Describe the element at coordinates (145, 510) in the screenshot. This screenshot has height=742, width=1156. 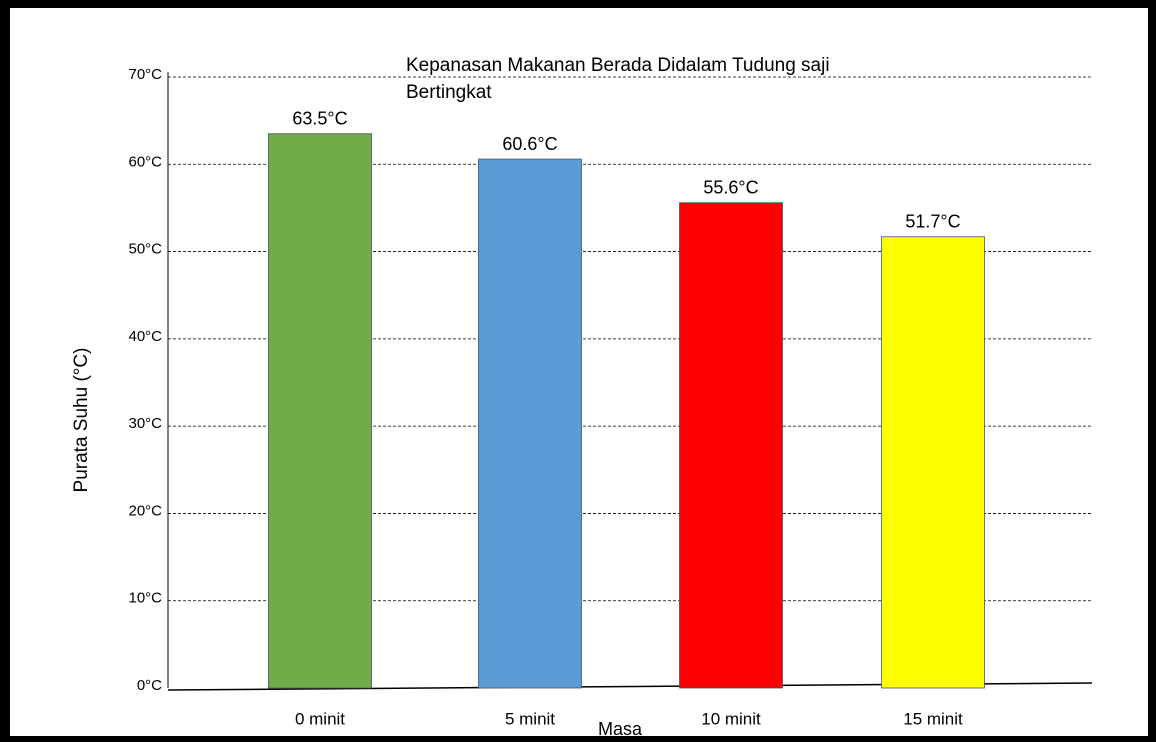
I see `y-tick-label: 20°C` at that location.